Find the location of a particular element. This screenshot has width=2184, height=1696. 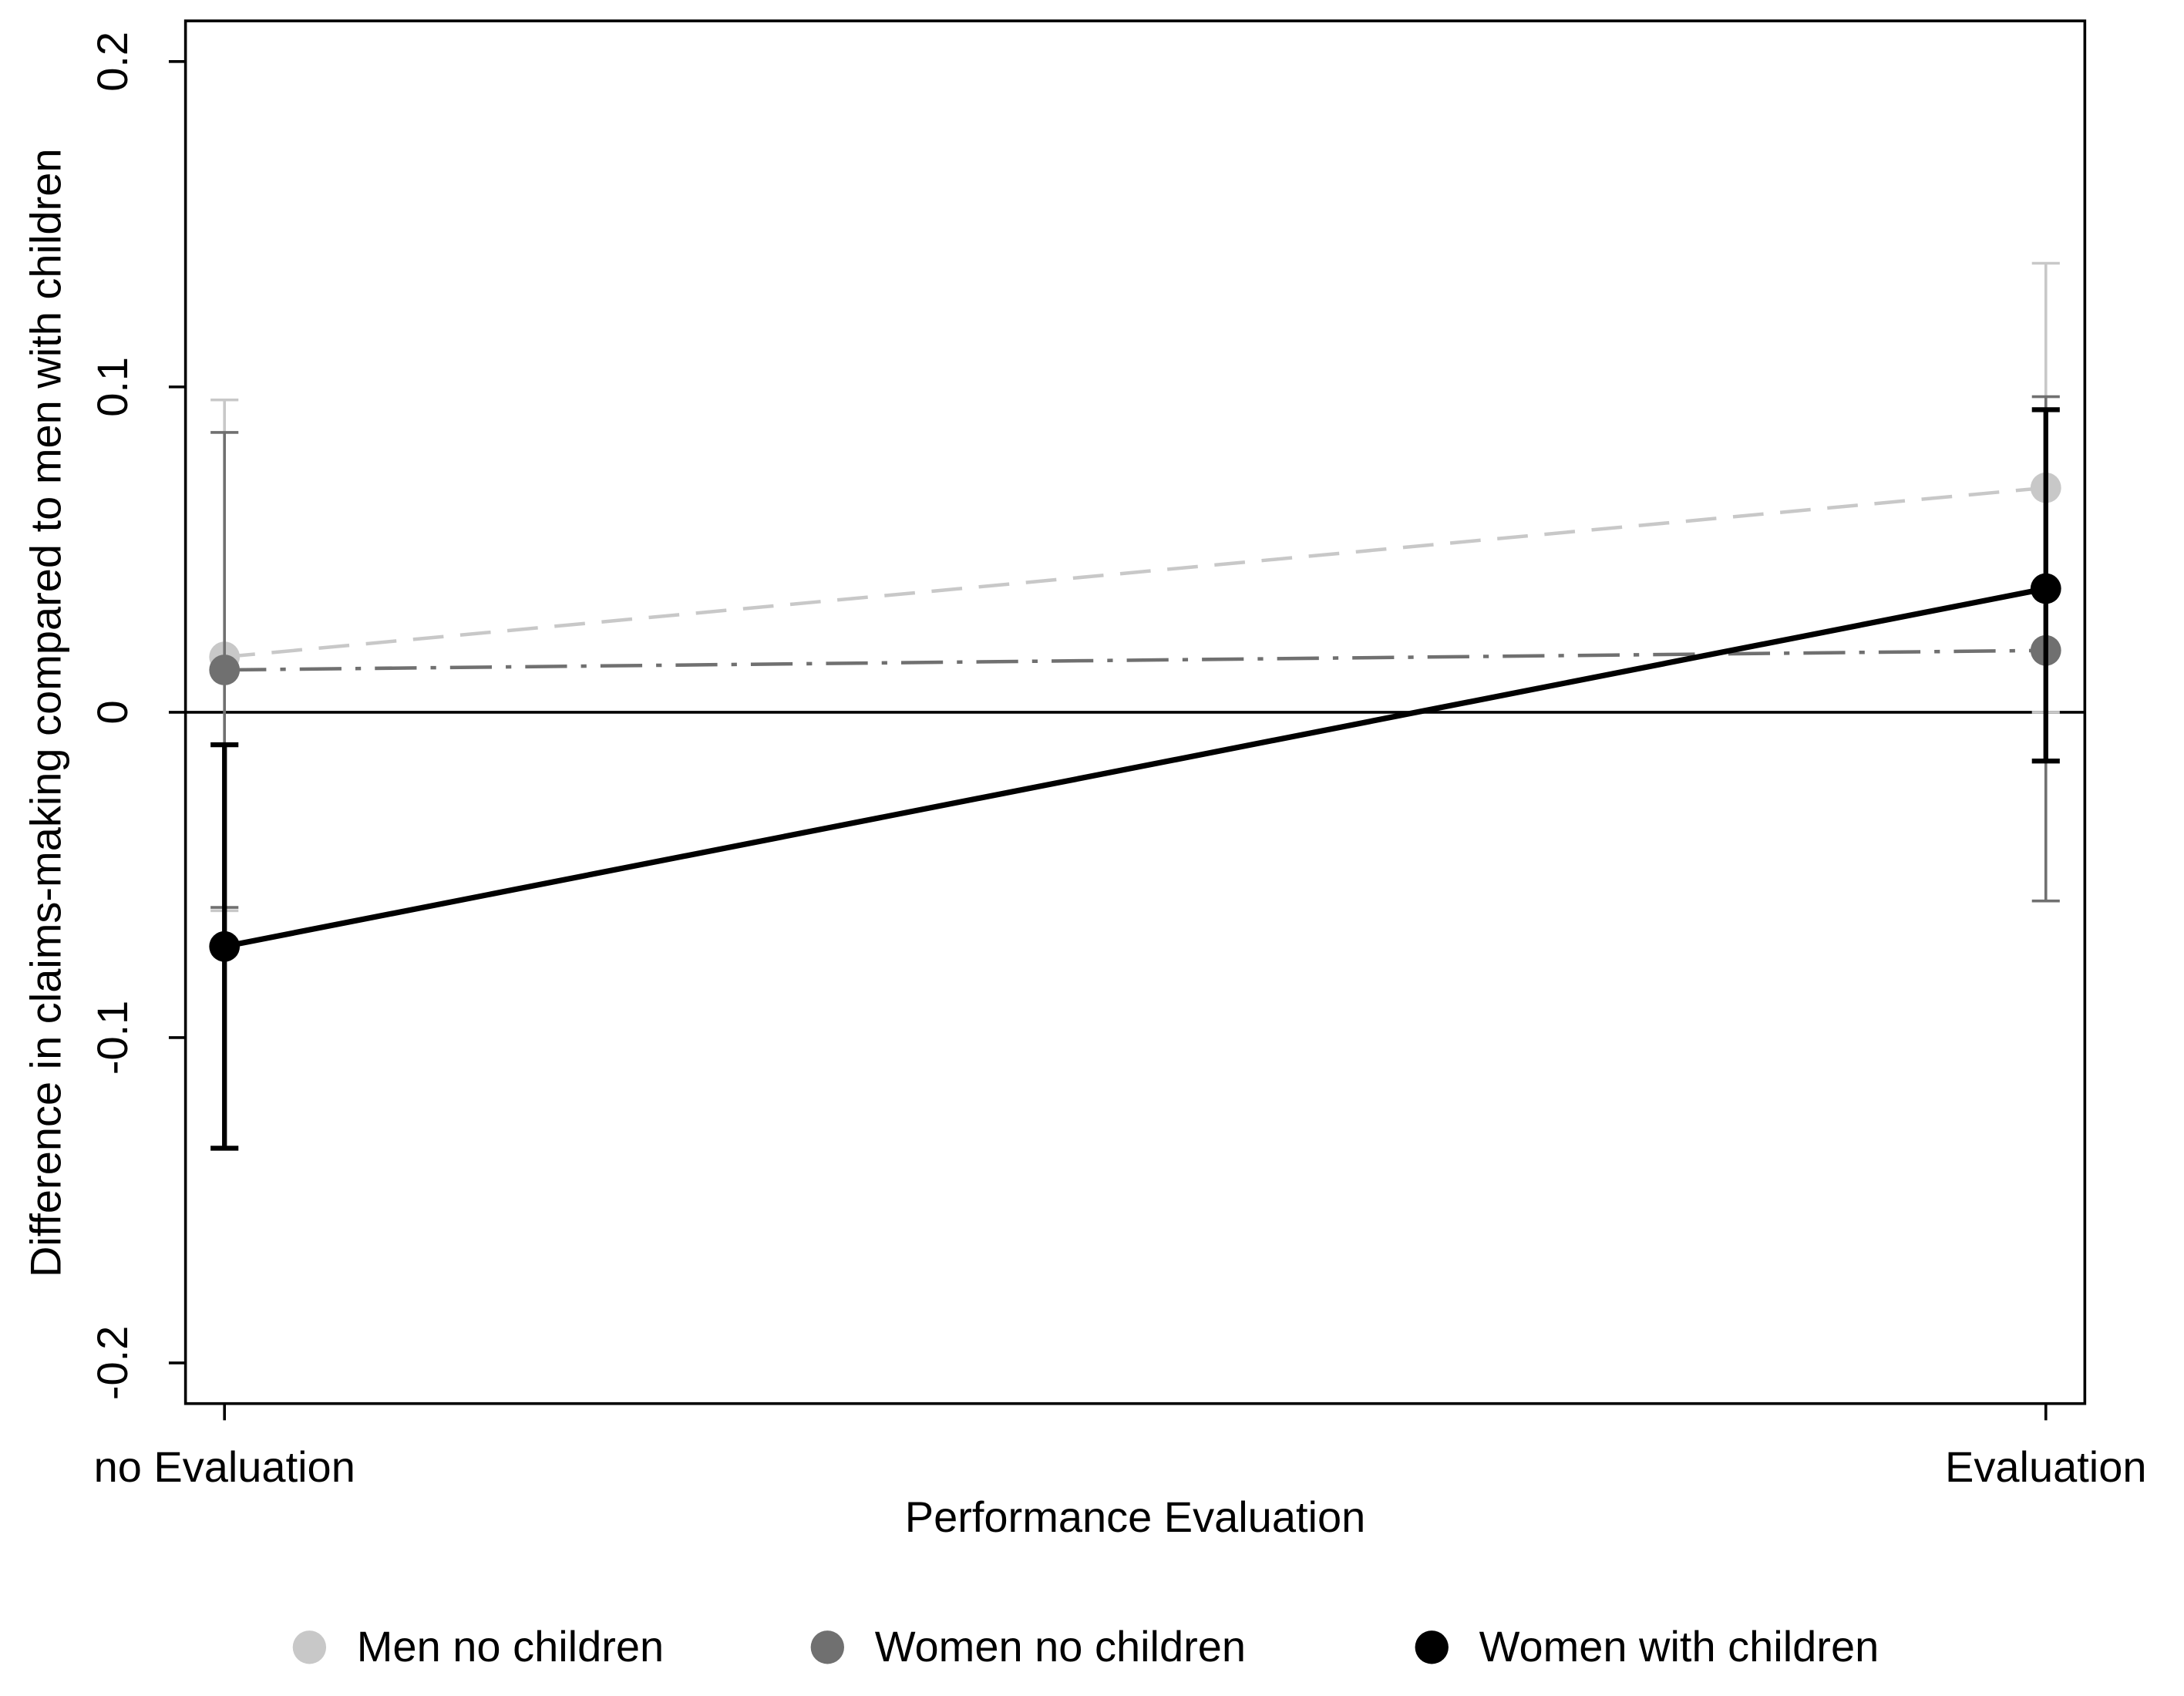

y-tick-label: 0.2 is located at coordinates (112, 62).